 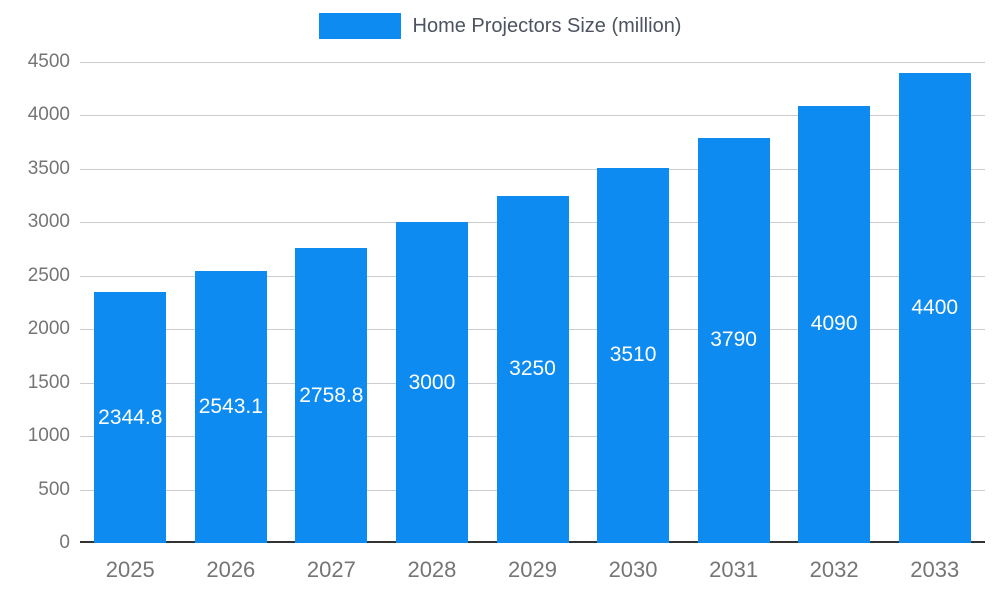 What do you see at coordinates (48, 382) in the screenshot?
I see `y-tick-label: 1500` at bounding box center [48, 382].